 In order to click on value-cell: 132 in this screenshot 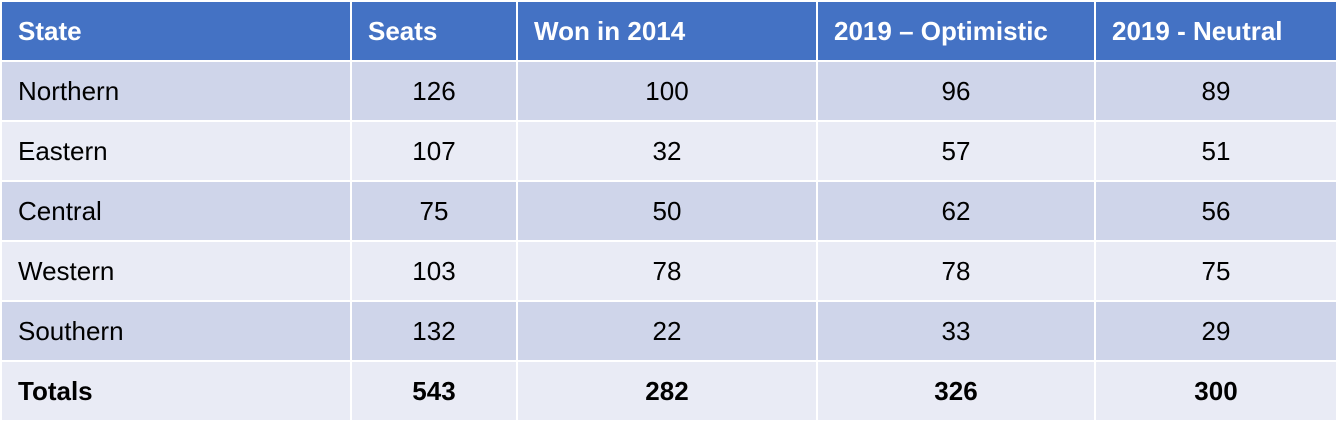, I will do `click(434, 331)`.